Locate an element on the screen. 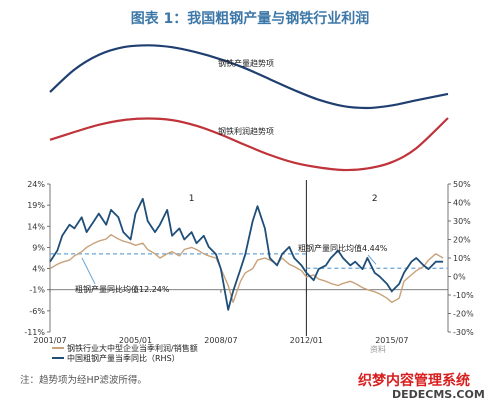 The width and height of the screenshot is (500, 407). left-tick-label: -1% is located at coordinates (37, 290).